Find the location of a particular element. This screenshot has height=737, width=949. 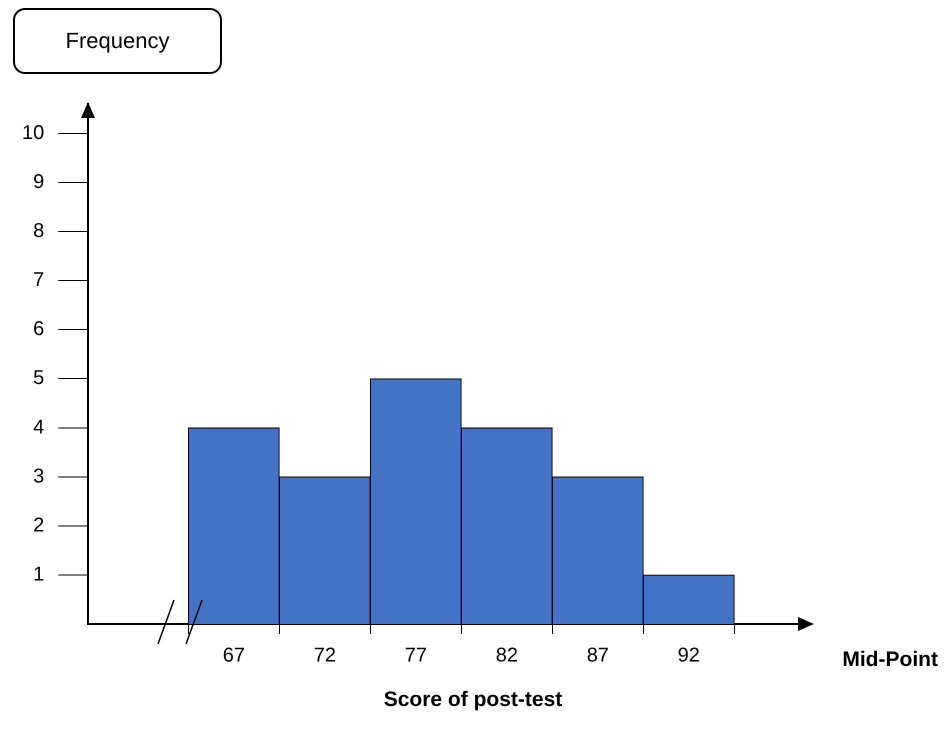

x-tick-label: 82 is located at coordinates (507, 655).